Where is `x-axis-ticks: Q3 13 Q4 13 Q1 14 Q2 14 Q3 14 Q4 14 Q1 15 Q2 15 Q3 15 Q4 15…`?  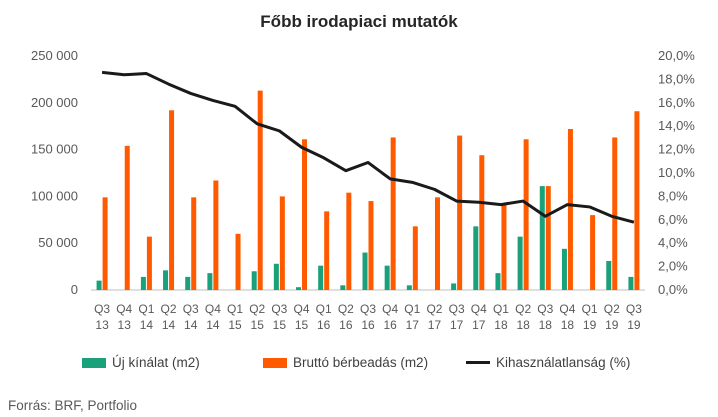
x-axis-ticks: Q3 13 Q4 13 Q1 14 Q2 14 Q3 14 Q4 14 Q1 15 Q2 15 Q3 15 Q4 15… is located at coordinates (368, 317).